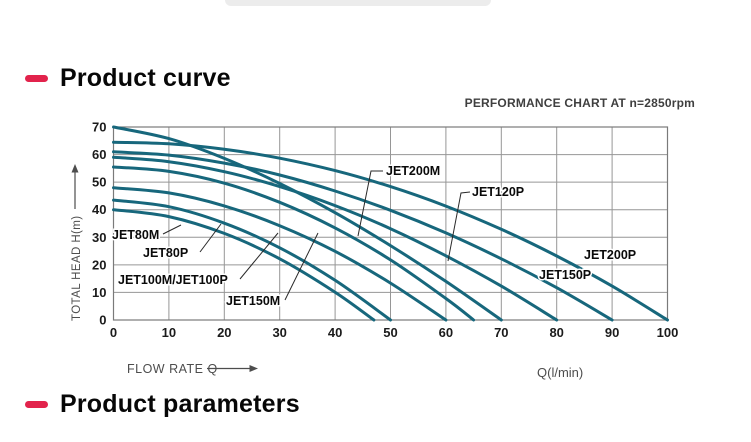 Image resolution: width=751 pixels, height=442 pixels. I want to click on y-tick-label: 10, so click(99, 292).